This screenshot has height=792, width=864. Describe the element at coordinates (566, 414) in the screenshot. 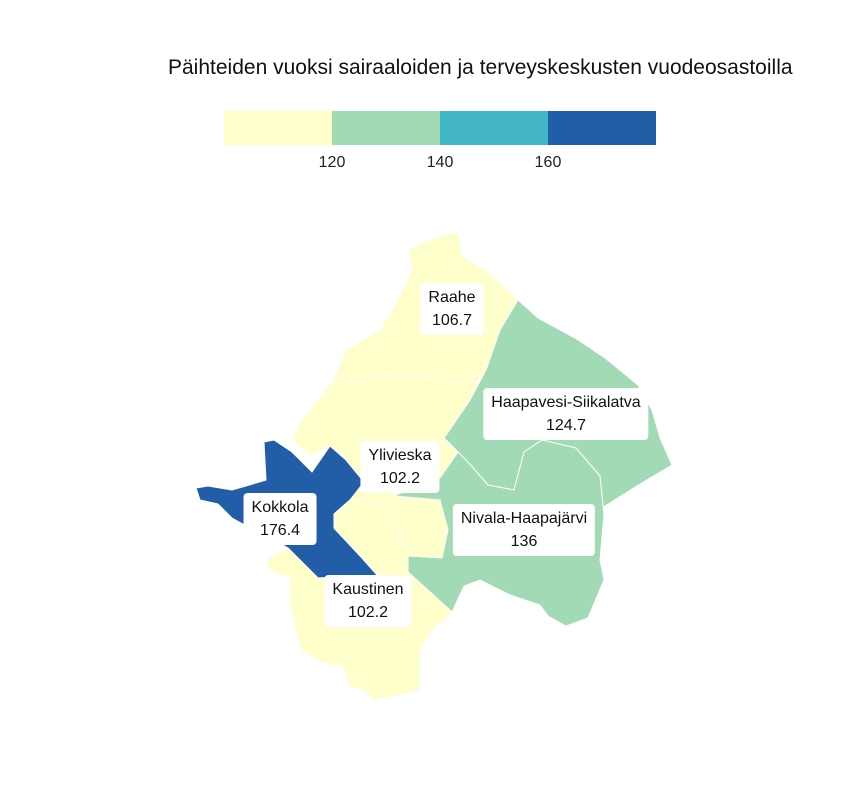

I see `label-haapavesi-siikalatva: Haapavesi-Siikalatva 124.7` at that location.